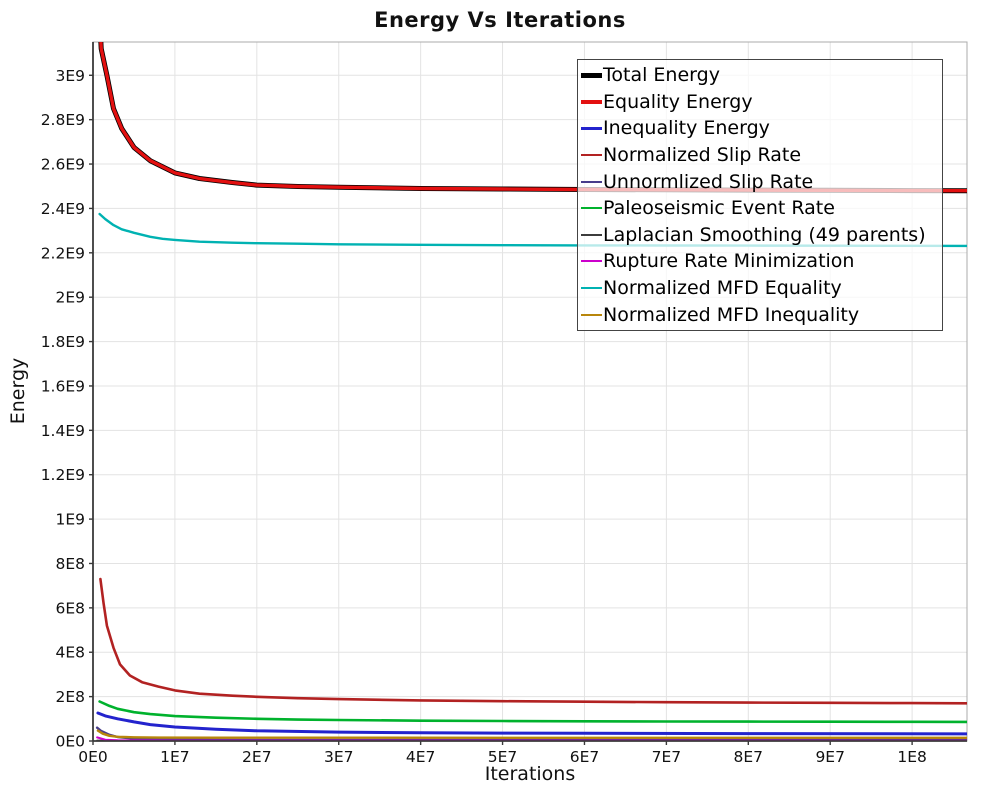 This screenshot has width=1000, height=800. Describe the element at coordinates (421, 757) in the screenshot. I see `x-tick-label: 4E7` at that location.